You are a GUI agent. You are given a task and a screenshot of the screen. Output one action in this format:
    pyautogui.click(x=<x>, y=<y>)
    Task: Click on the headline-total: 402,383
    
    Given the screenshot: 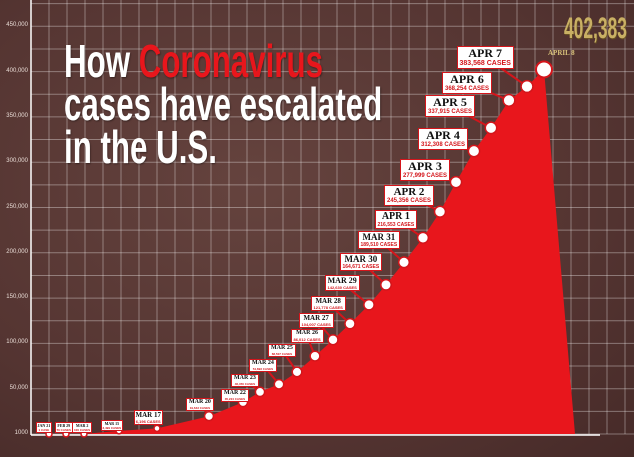 What is the action you would take?
    pyautogui.click(x=595, y=28)
    